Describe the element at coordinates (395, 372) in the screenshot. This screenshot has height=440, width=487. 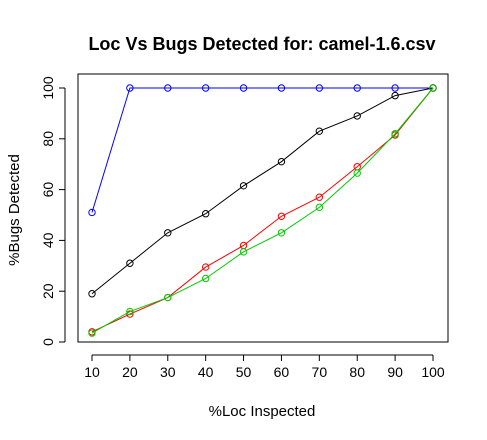
I see `x-tick-label: 90` at that location.